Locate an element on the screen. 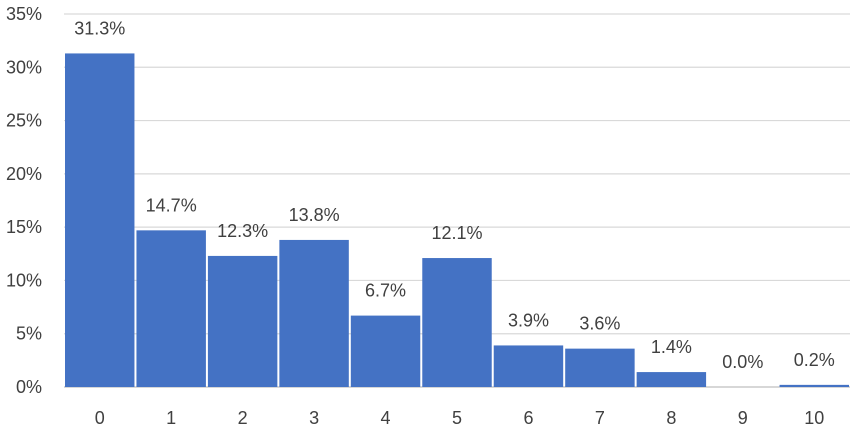  data-label: 12.1% is located at coordinates (456, 233).